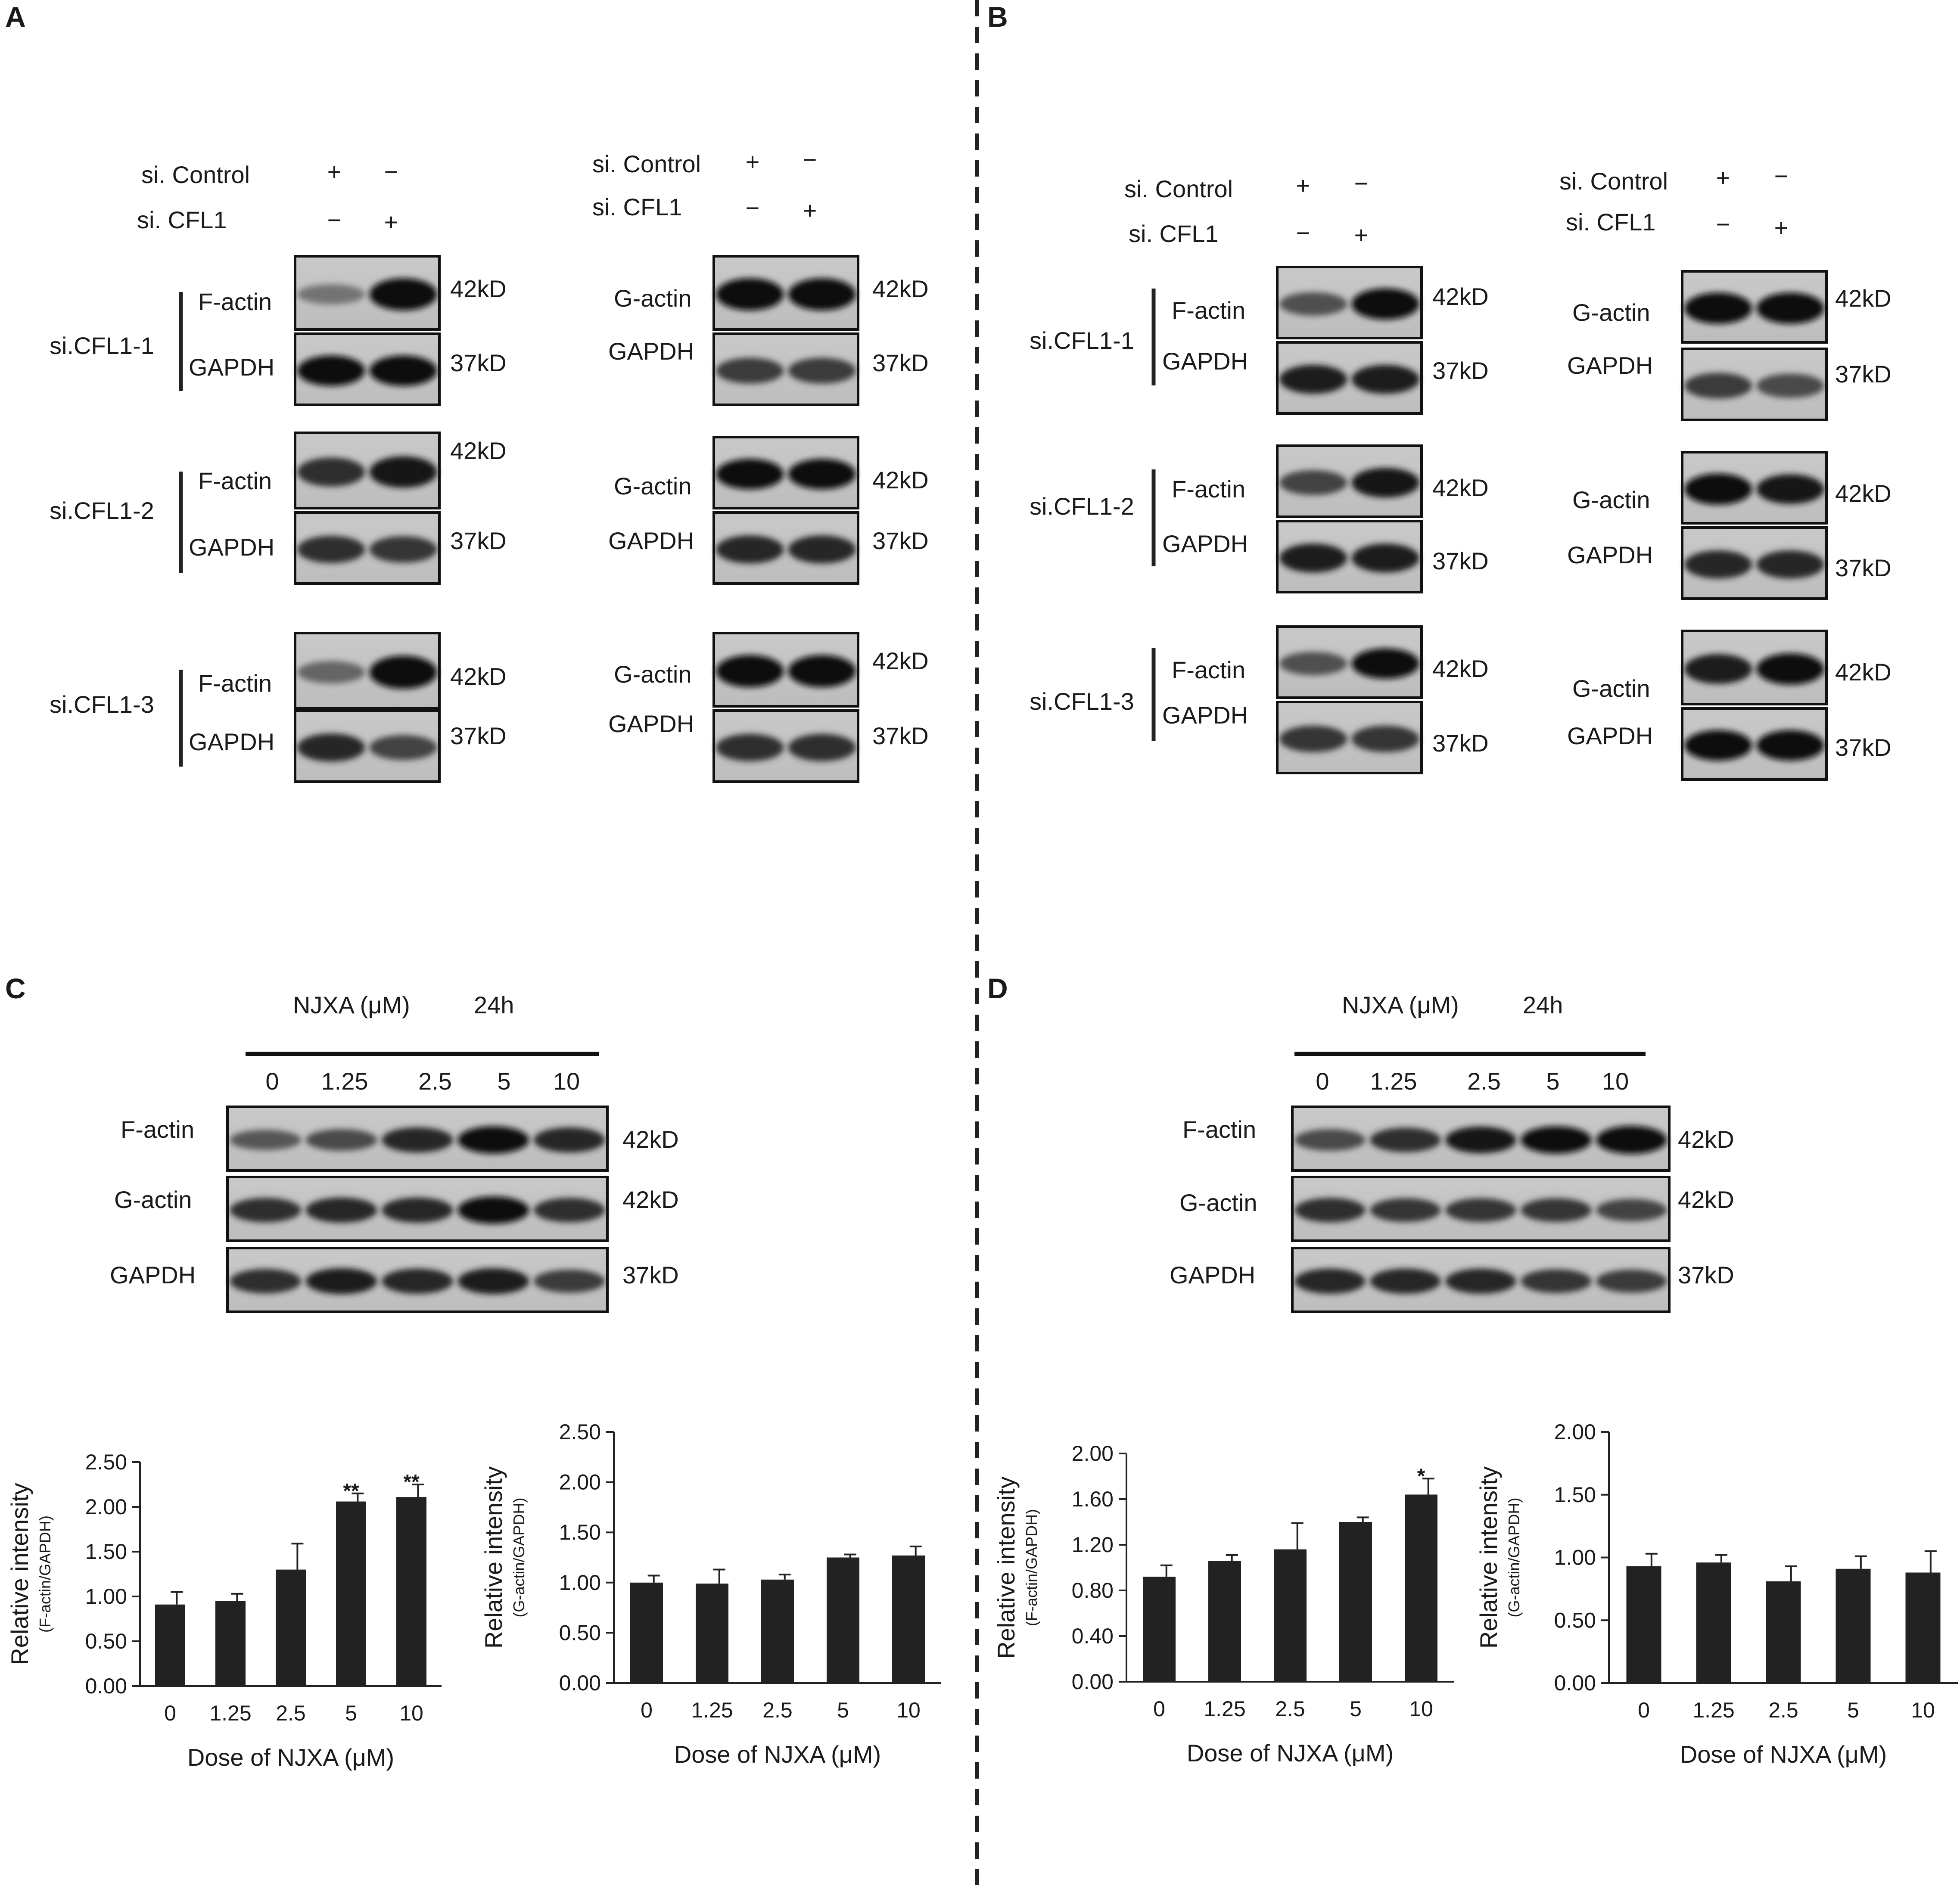 The height and width of the screenshot is (1885, 1960). What do you see at coordinates (16, 17) in the screenshot?
I see `panel-letter-a: A` at bounding box center [16, 17].